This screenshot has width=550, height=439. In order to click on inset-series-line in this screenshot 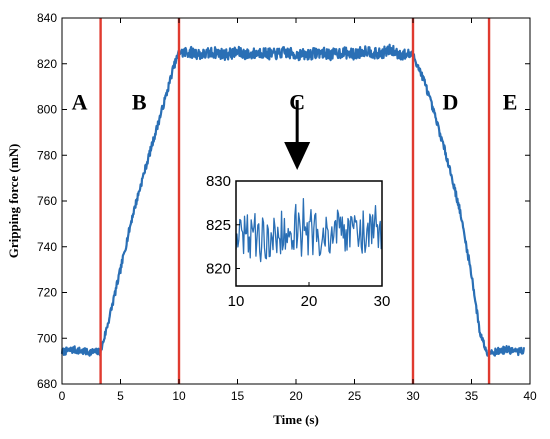, I will do `click(308, 230)`.